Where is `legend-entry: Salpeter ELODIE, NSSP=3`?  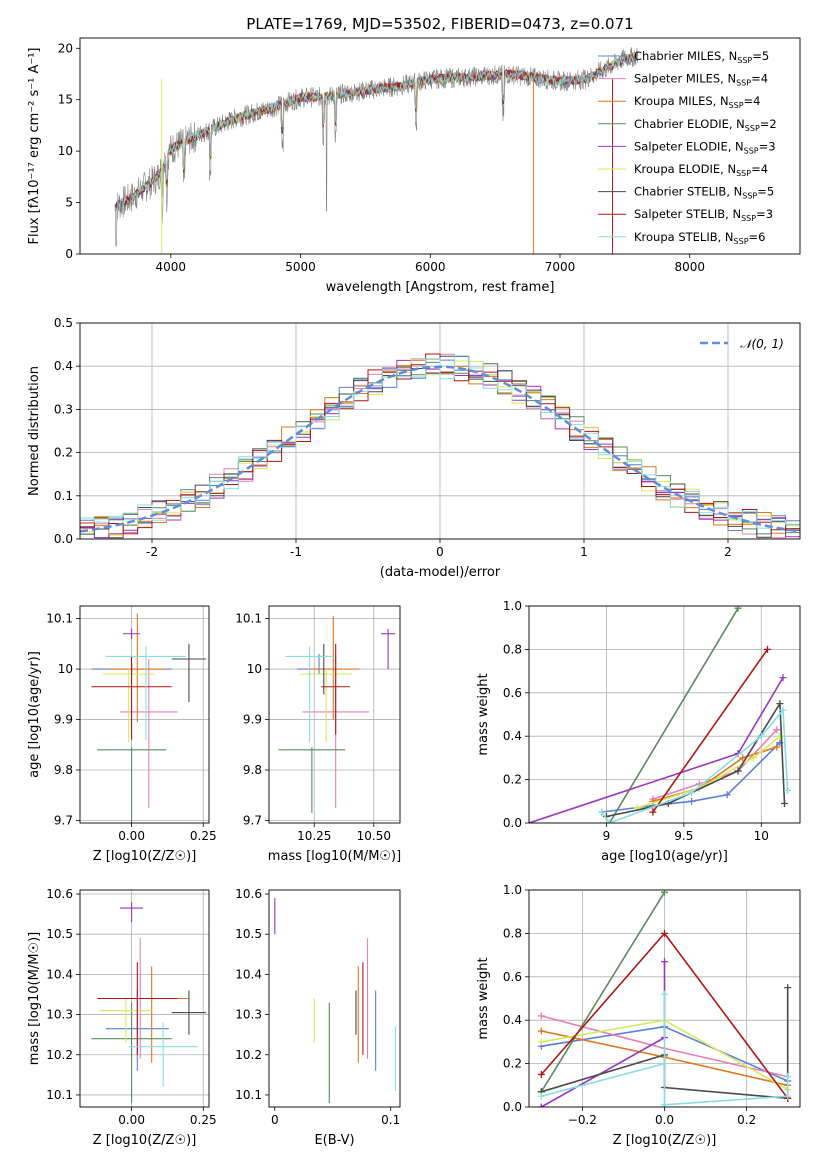 legend-entry: Salpeter ELODIE, NSSP=3 is located at coordinates (705, 147).